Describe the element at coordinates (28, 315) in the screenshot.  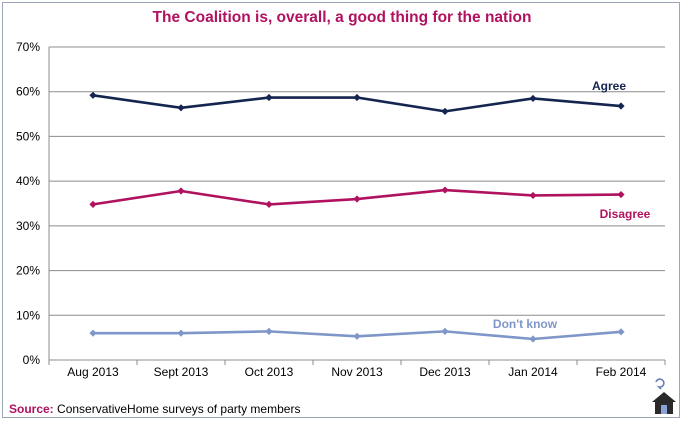
I see `y-tick-label: 10%` at that location.